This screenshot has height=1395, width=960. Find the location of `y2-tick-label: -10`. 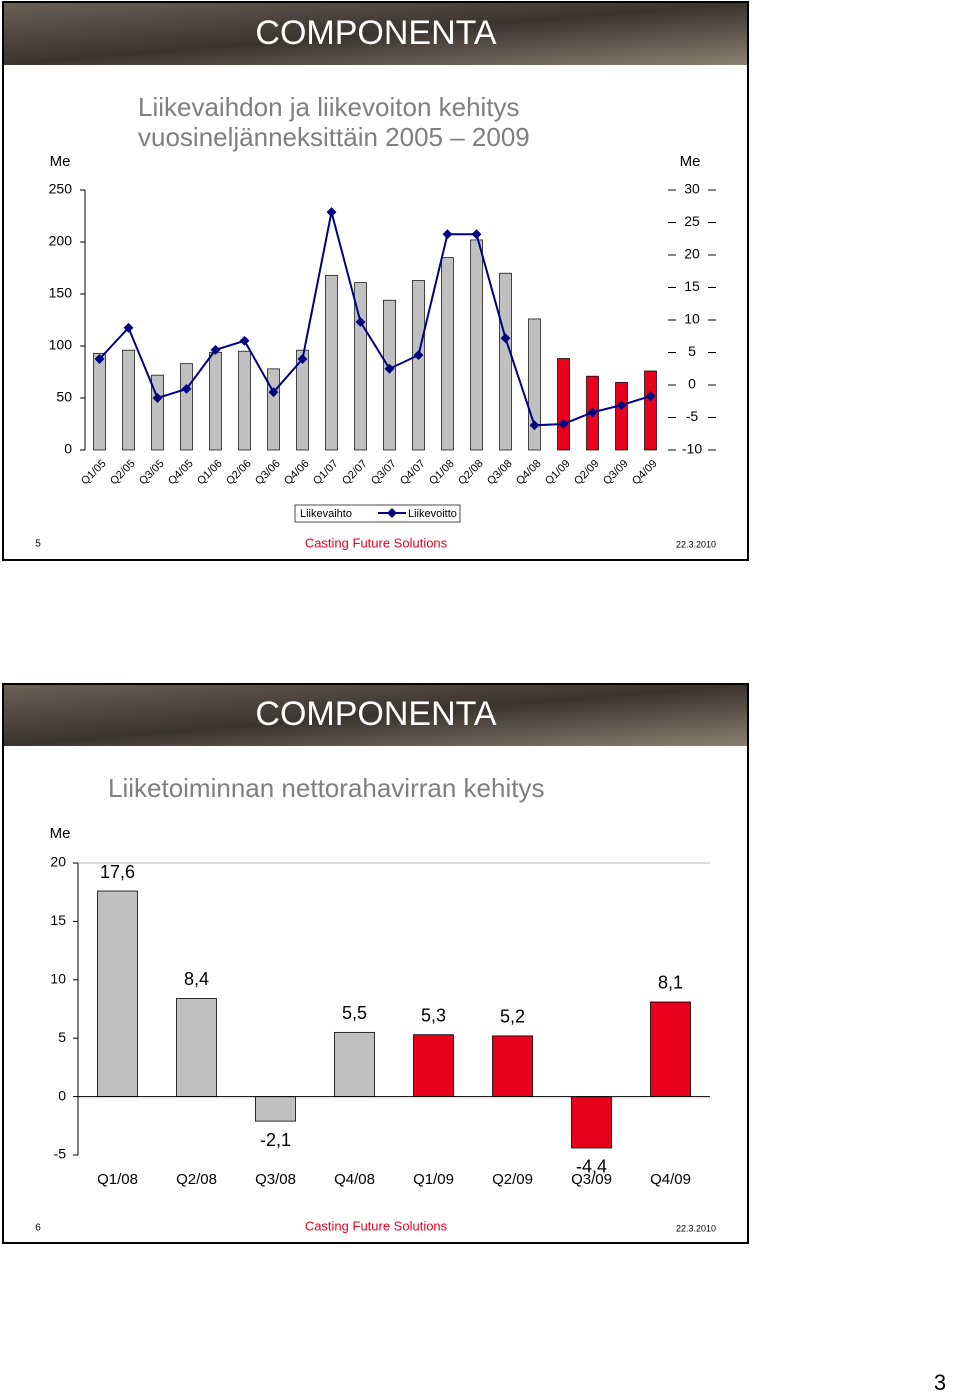

y2-tick-label: -10 is located at coordinates (692, 449).